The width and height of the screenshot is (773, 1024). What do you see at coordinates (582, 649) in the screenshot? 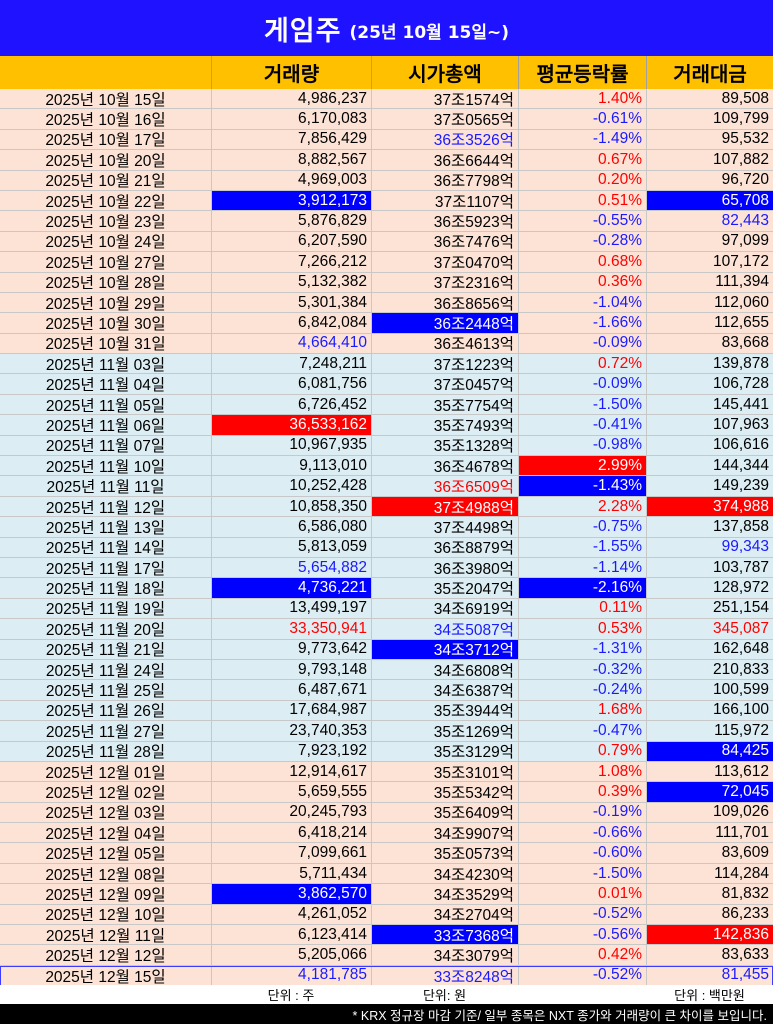
I see `cell-avg-change: -1.31%` at bounding box center [582, 649].